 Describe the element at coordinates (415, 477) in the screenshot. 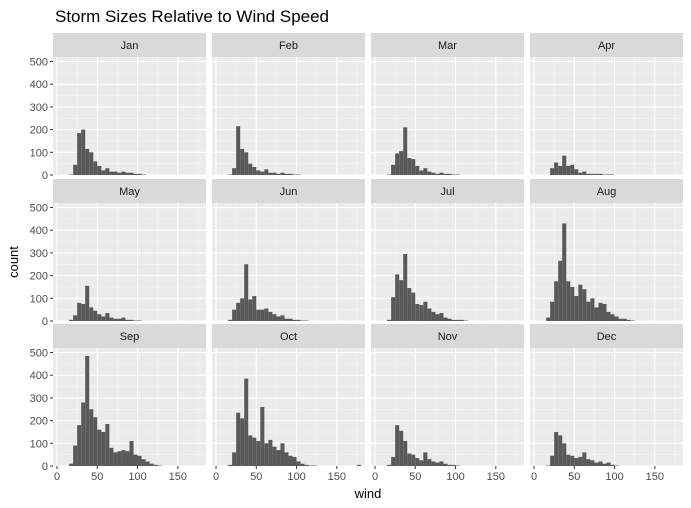

I see `x-tick-label: 50` at that location.